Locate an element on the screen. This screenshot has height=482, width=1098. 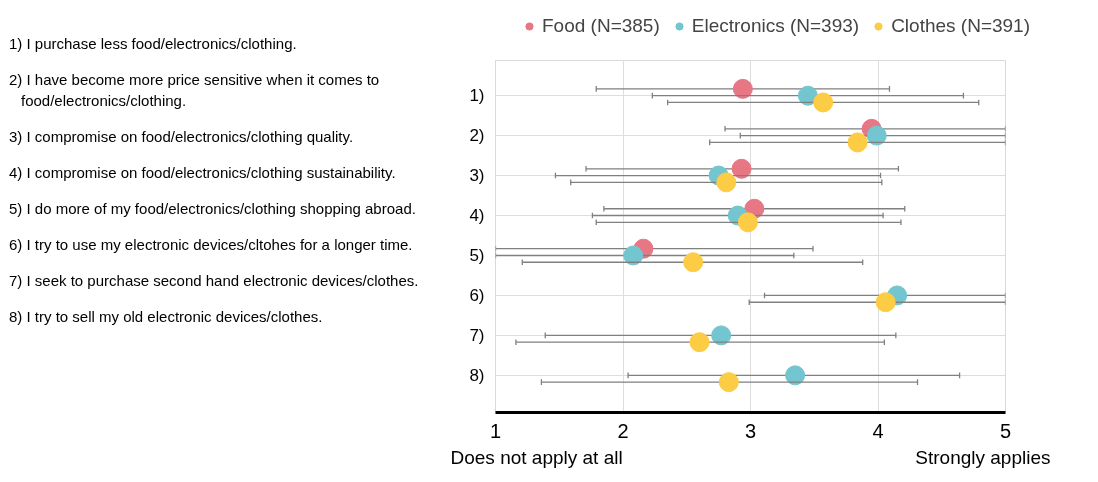
x-tick-label: 1 is located at coordinates (495, 430).